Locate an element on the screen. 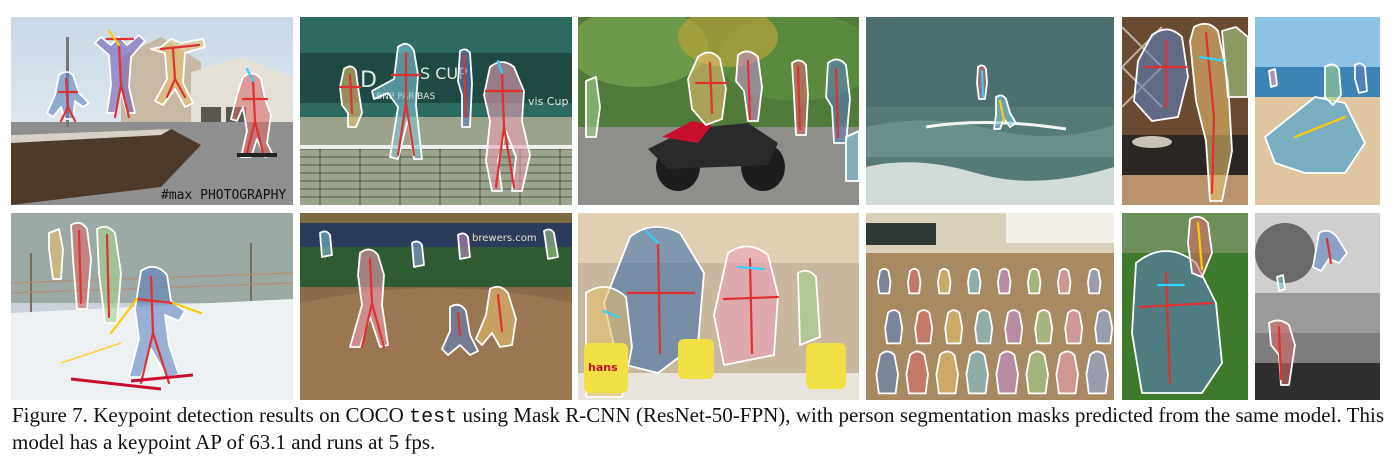  photo-watermark: #max PHOTOGRAPHY is located at coordinates (223, 195).